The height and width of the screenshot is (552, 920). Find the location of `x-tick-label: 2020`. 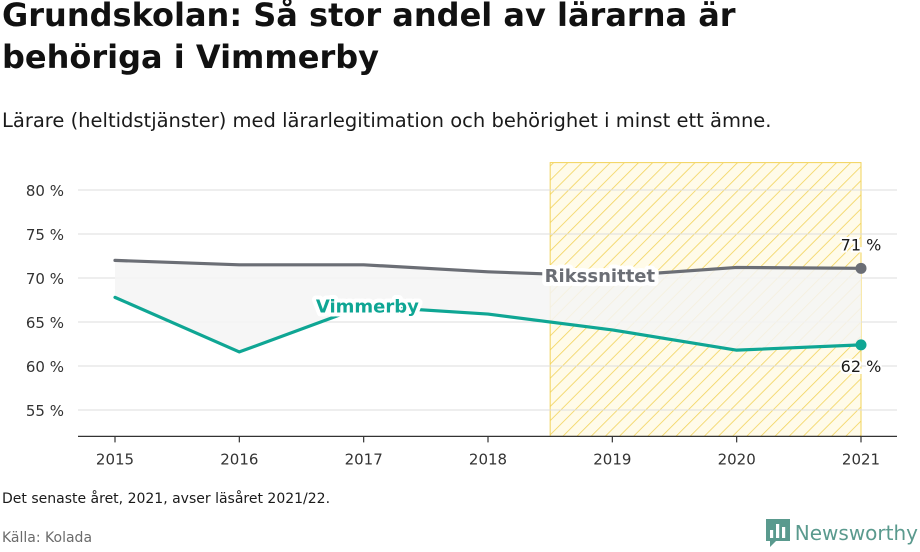

x-tick-label: 2020 is located at coordinates (737, 459).